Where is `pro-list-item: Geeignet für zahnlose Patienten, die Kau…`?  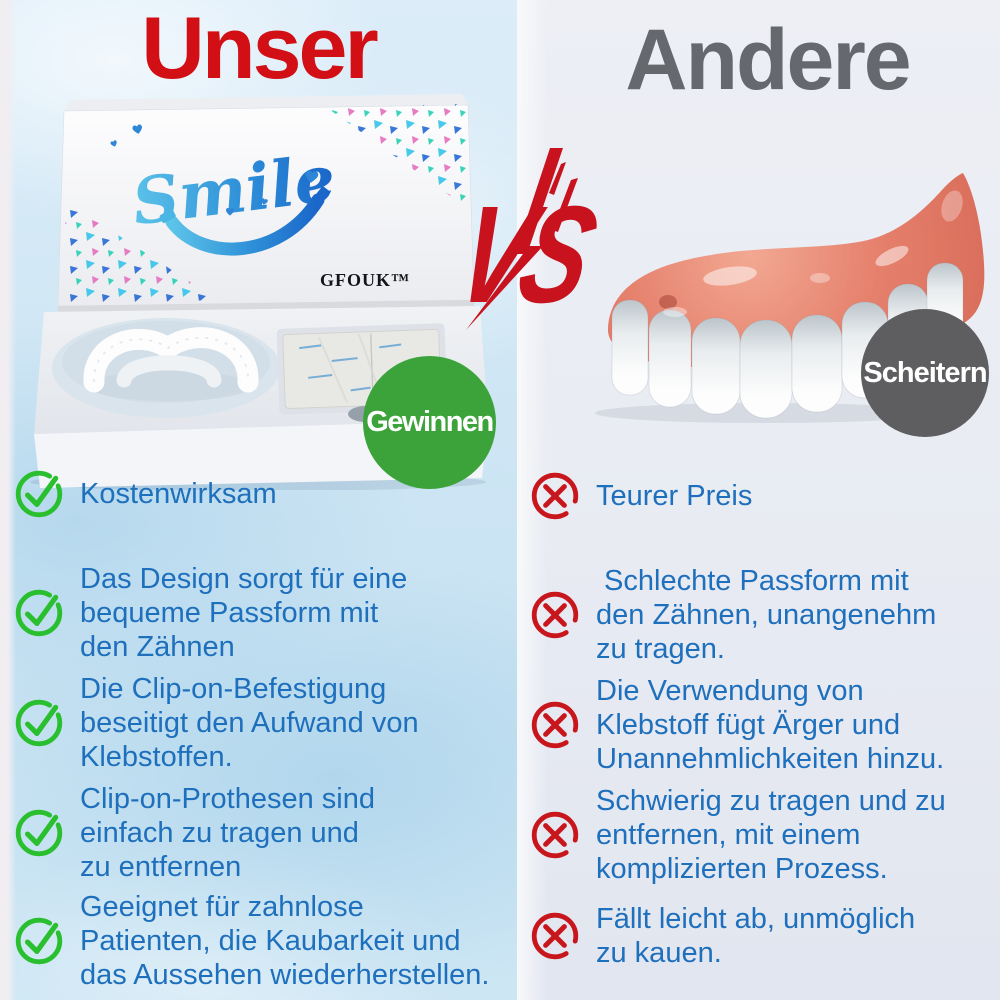
pro-list-item: Geeignet für zahnlose Patienten, die Kau… is located at coordinates (264, 941).